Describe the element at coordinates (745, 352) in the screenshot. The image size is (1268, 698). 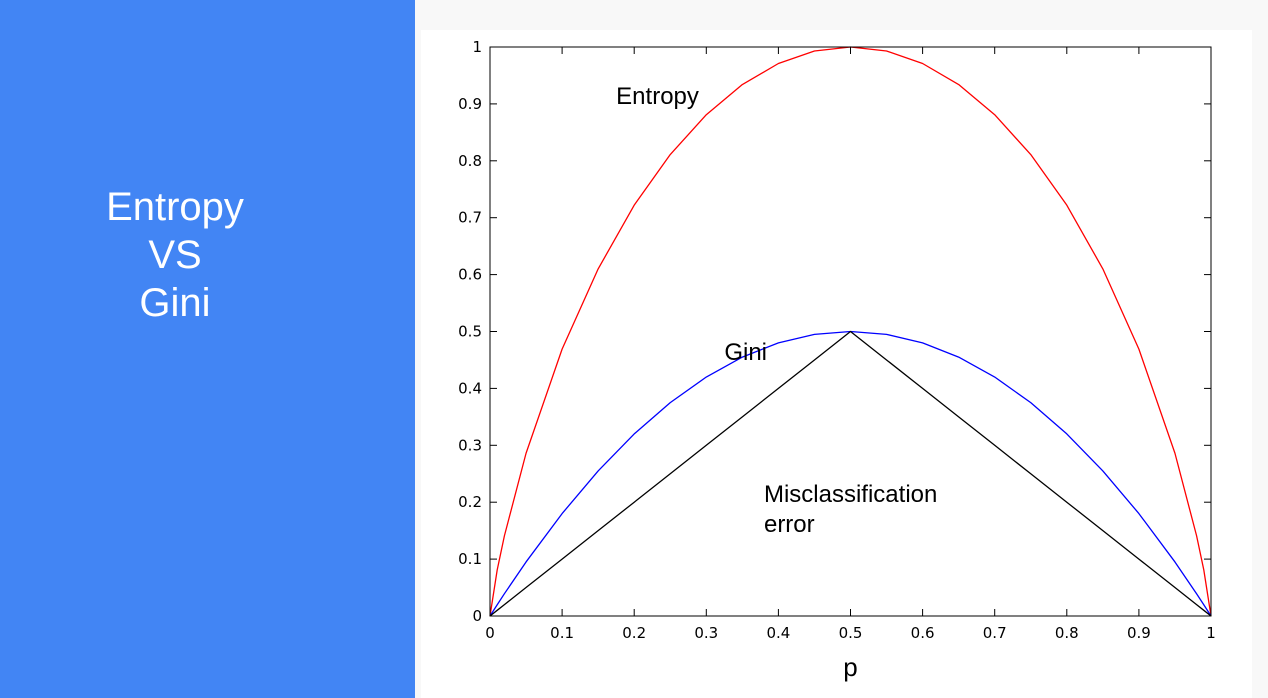
I see `annotation-text: Gini` at that location.